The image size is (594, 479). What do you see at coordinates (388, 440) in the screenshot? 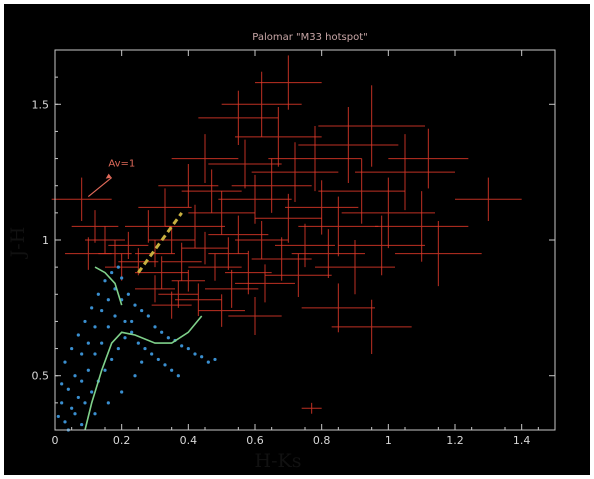
I see `x-tick-label-5: 1` at bounding box center [388, 440].